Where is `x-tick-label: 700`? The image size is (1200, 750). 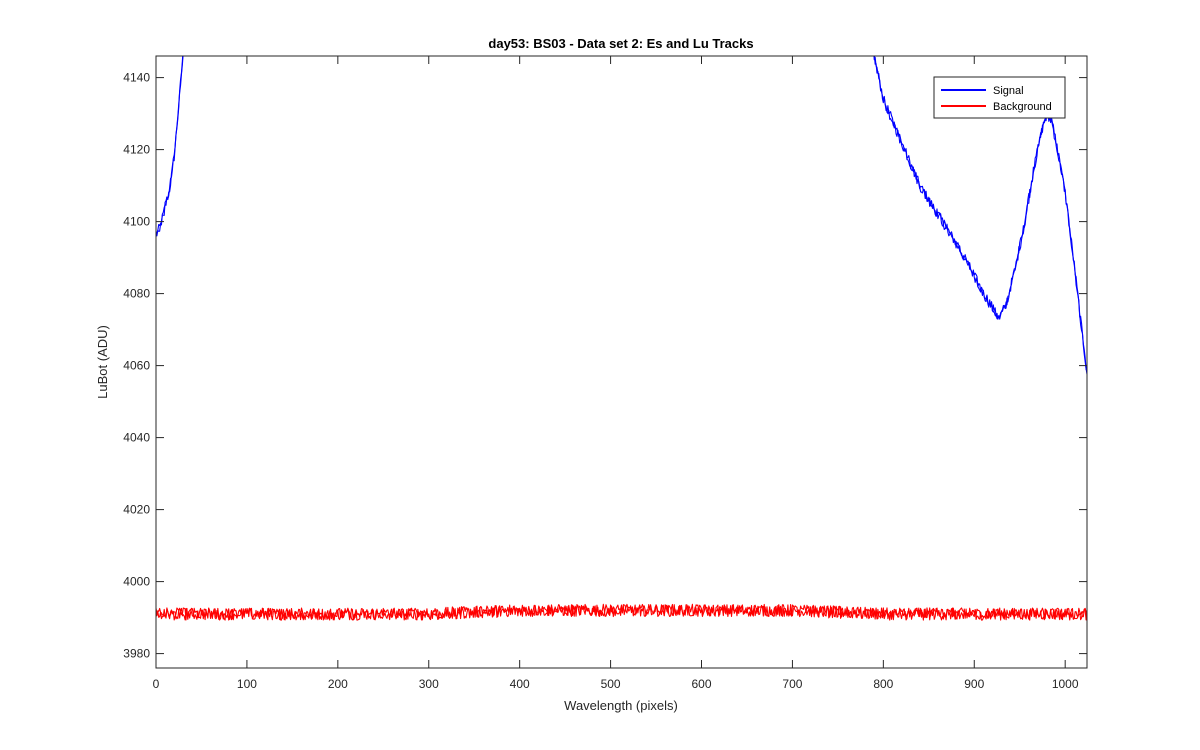 x-tick-label: 700 is located at coordinates (792, 684).